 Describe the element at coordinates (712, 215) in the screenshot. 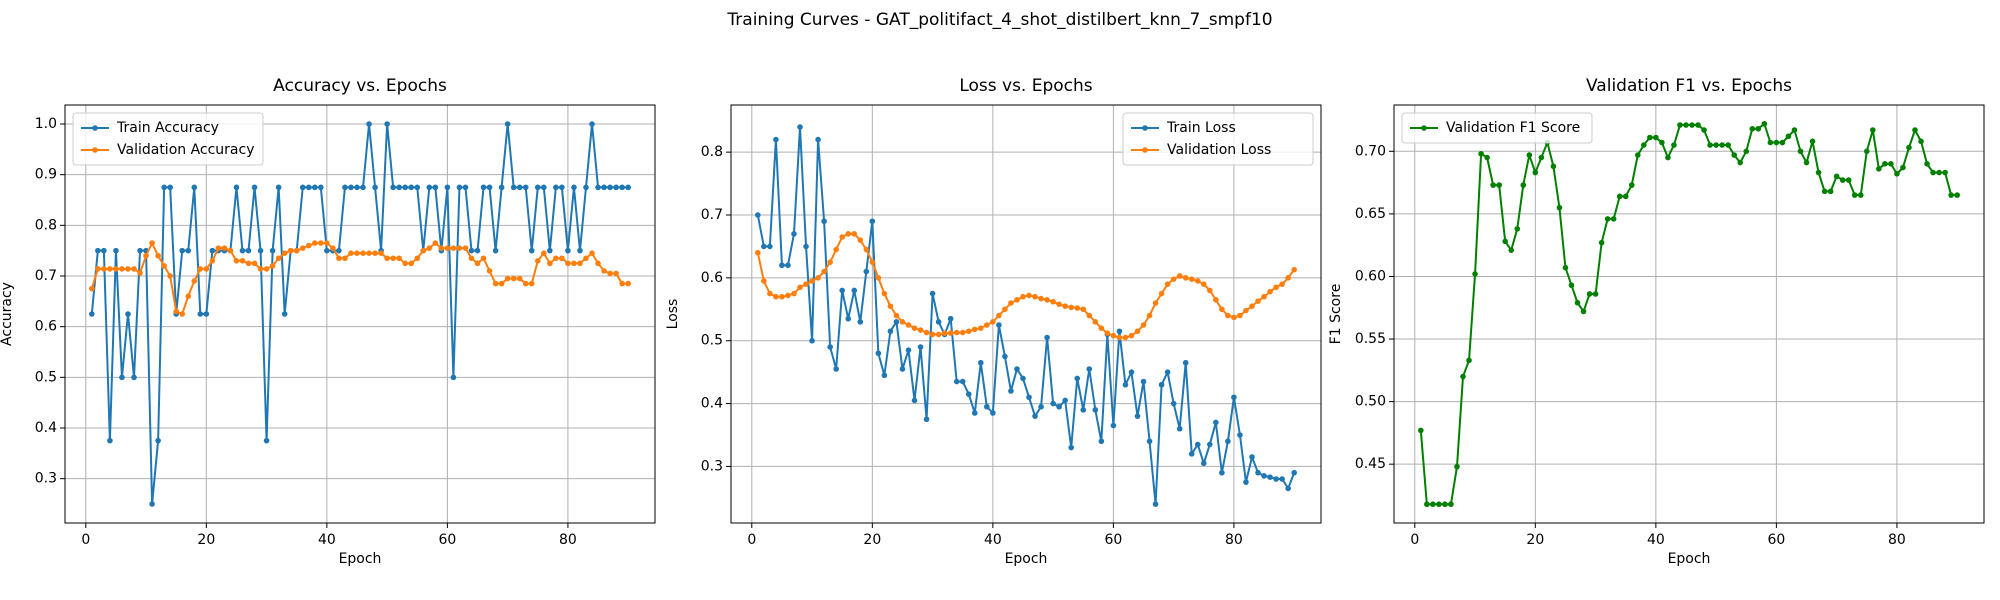

I see `y-tick-label: 0.7` at that location.